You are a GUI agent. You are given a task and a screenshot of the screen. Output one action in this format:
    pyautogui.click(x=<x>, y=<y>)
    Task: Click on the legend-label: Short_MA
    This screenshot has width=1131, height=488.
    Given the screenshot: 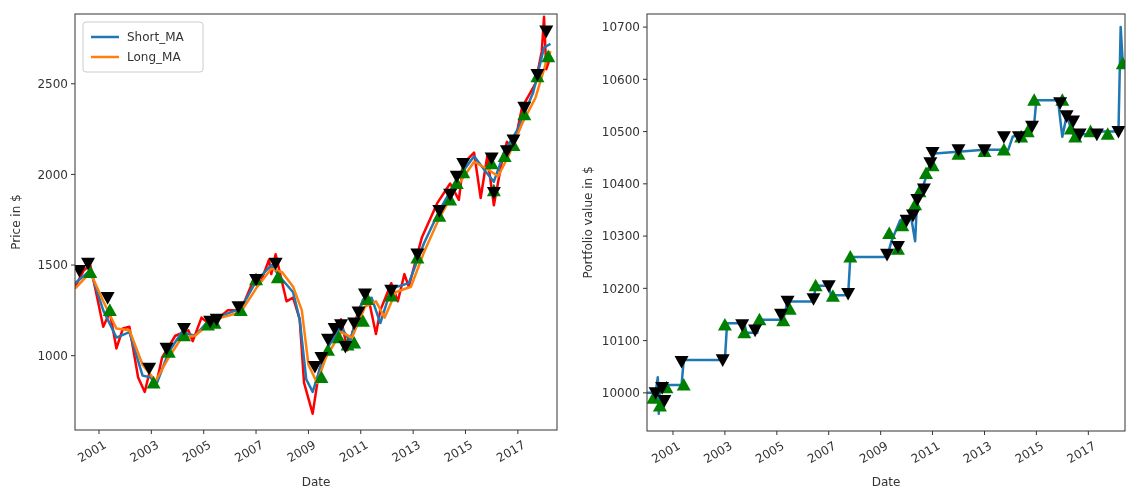 What is the action you would take?
    pyautogui.click(x=156, y=37)
    